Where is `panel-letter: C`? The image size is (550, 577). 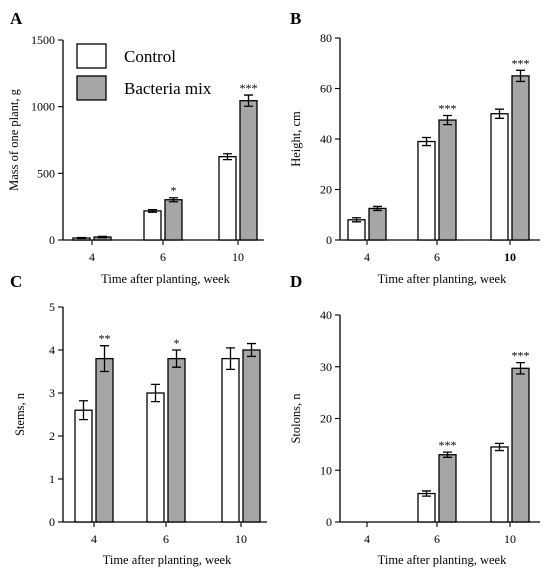 panel-letter: C is located at coordinates (16, 281).